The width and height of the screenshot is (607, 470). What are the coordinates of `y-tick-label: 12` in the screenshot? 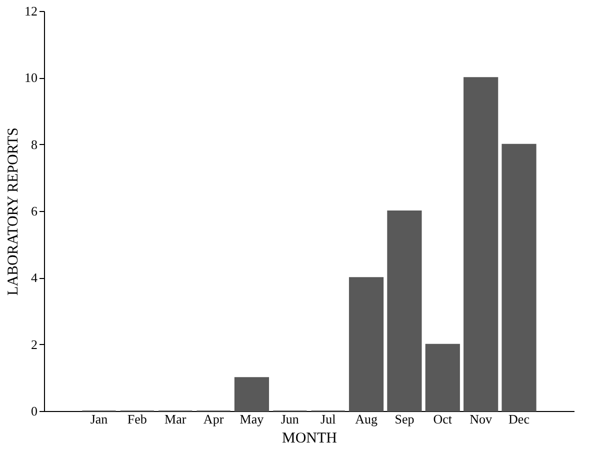 It's located at (31, 11).